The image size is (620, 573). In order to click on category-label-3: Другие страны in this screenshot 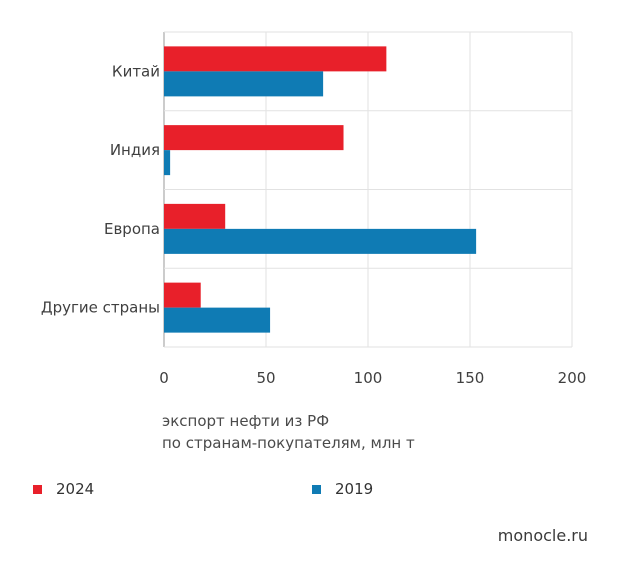, I will do `click(100, 308)`.